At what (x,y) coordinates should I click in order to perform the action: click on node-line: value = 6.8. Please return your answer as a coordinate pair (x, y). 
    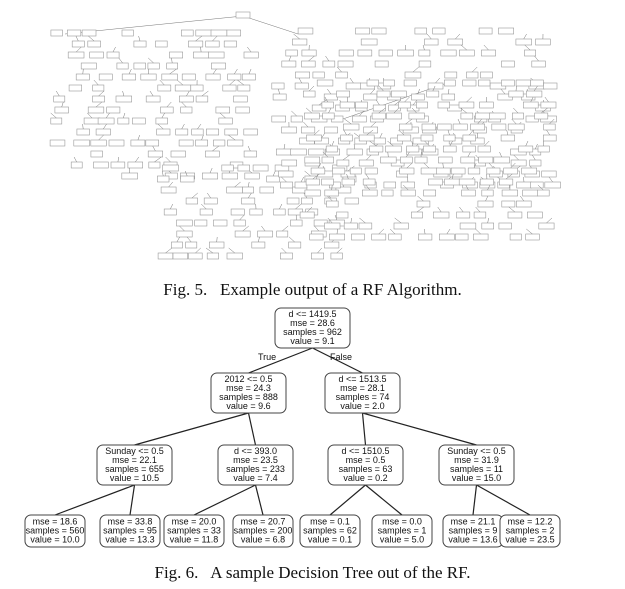
    Looking at the image, I should click on (263, 540).